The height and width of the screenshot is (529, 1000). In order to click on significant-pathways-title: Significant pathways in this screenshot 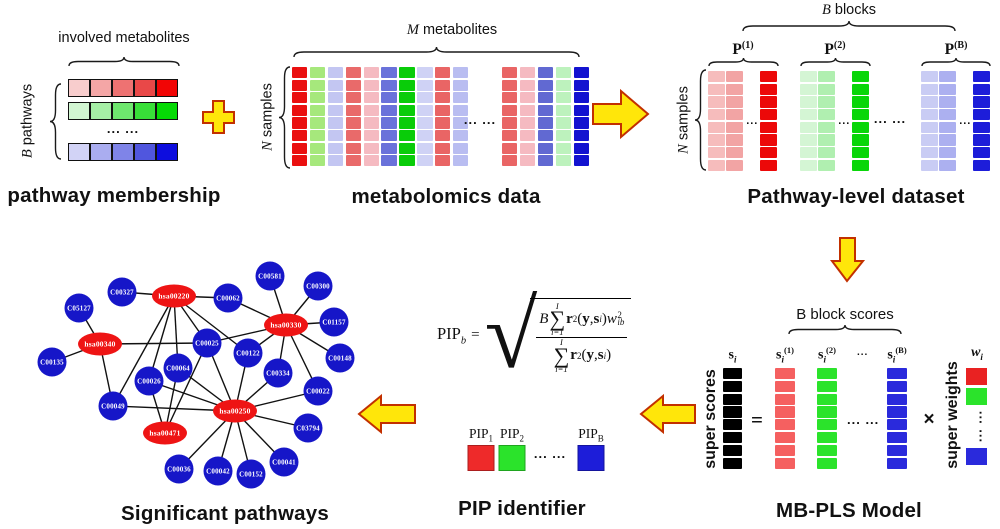, I will do `click(225, 513)`.